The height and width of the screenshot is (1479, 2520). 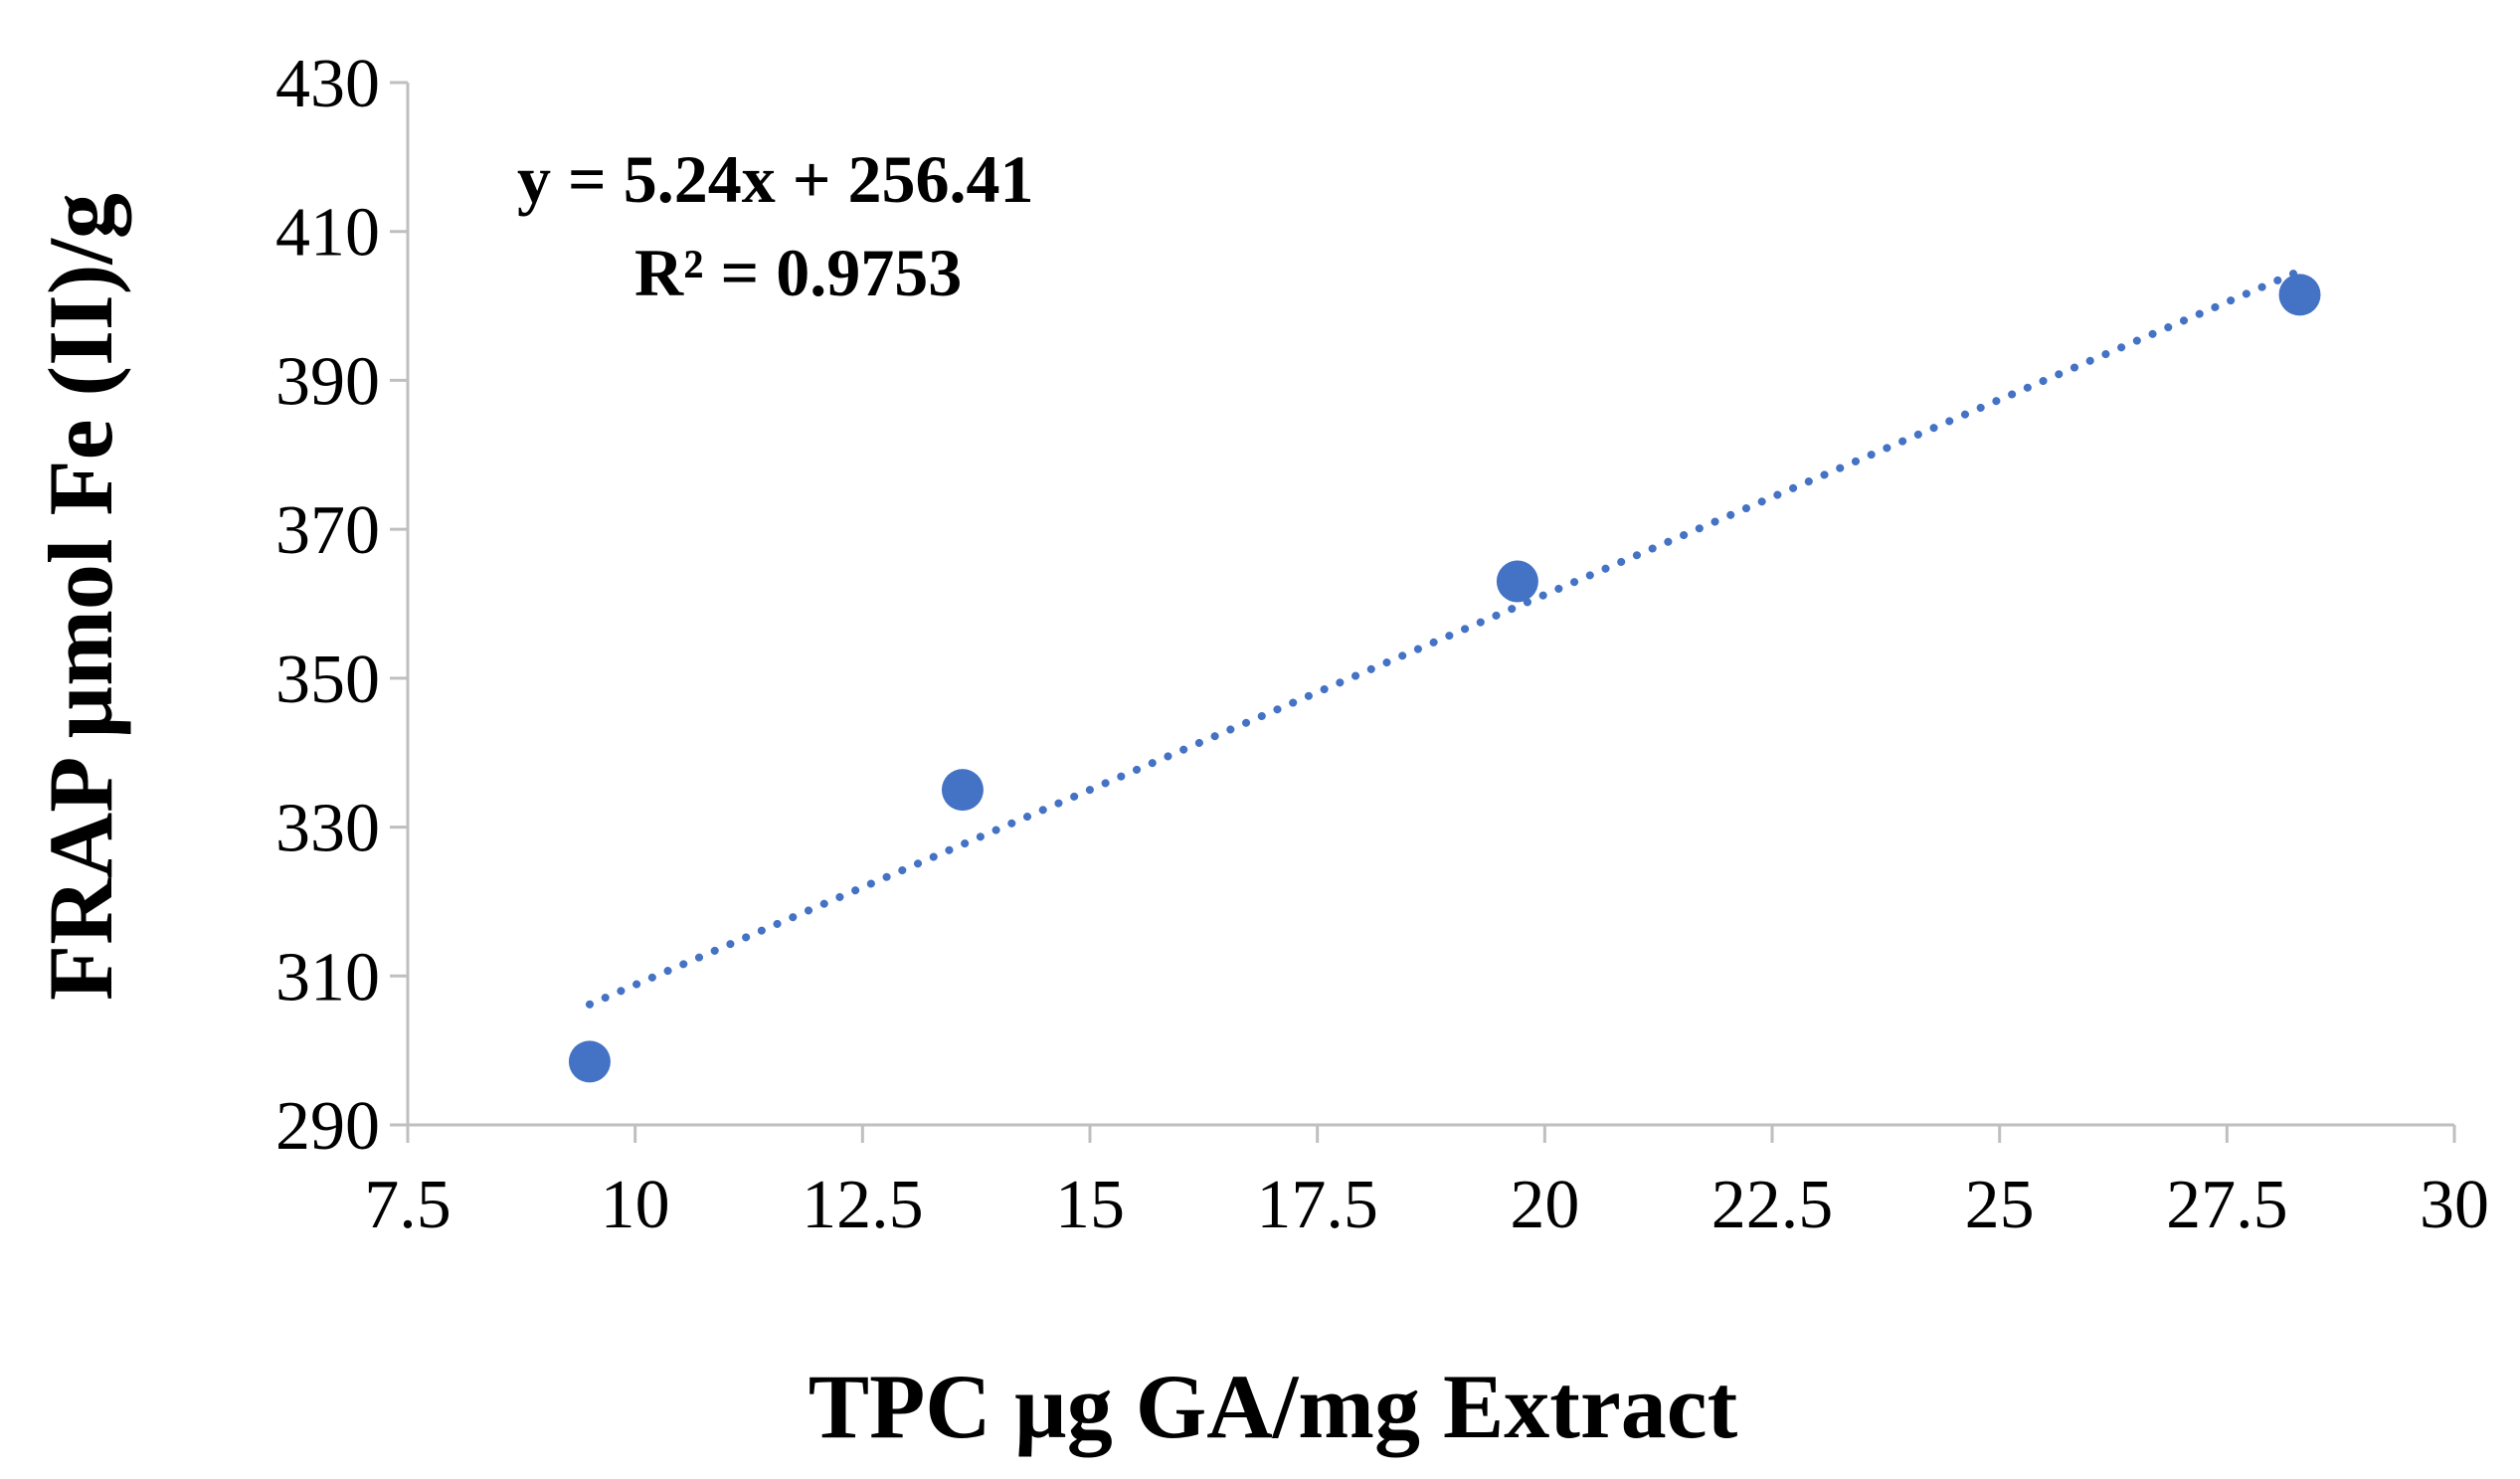 What do you see at coordinates (2000, 1205) in the screenshot?
I see `x-tick-label: 25` at bounding box center [2000, 1205].